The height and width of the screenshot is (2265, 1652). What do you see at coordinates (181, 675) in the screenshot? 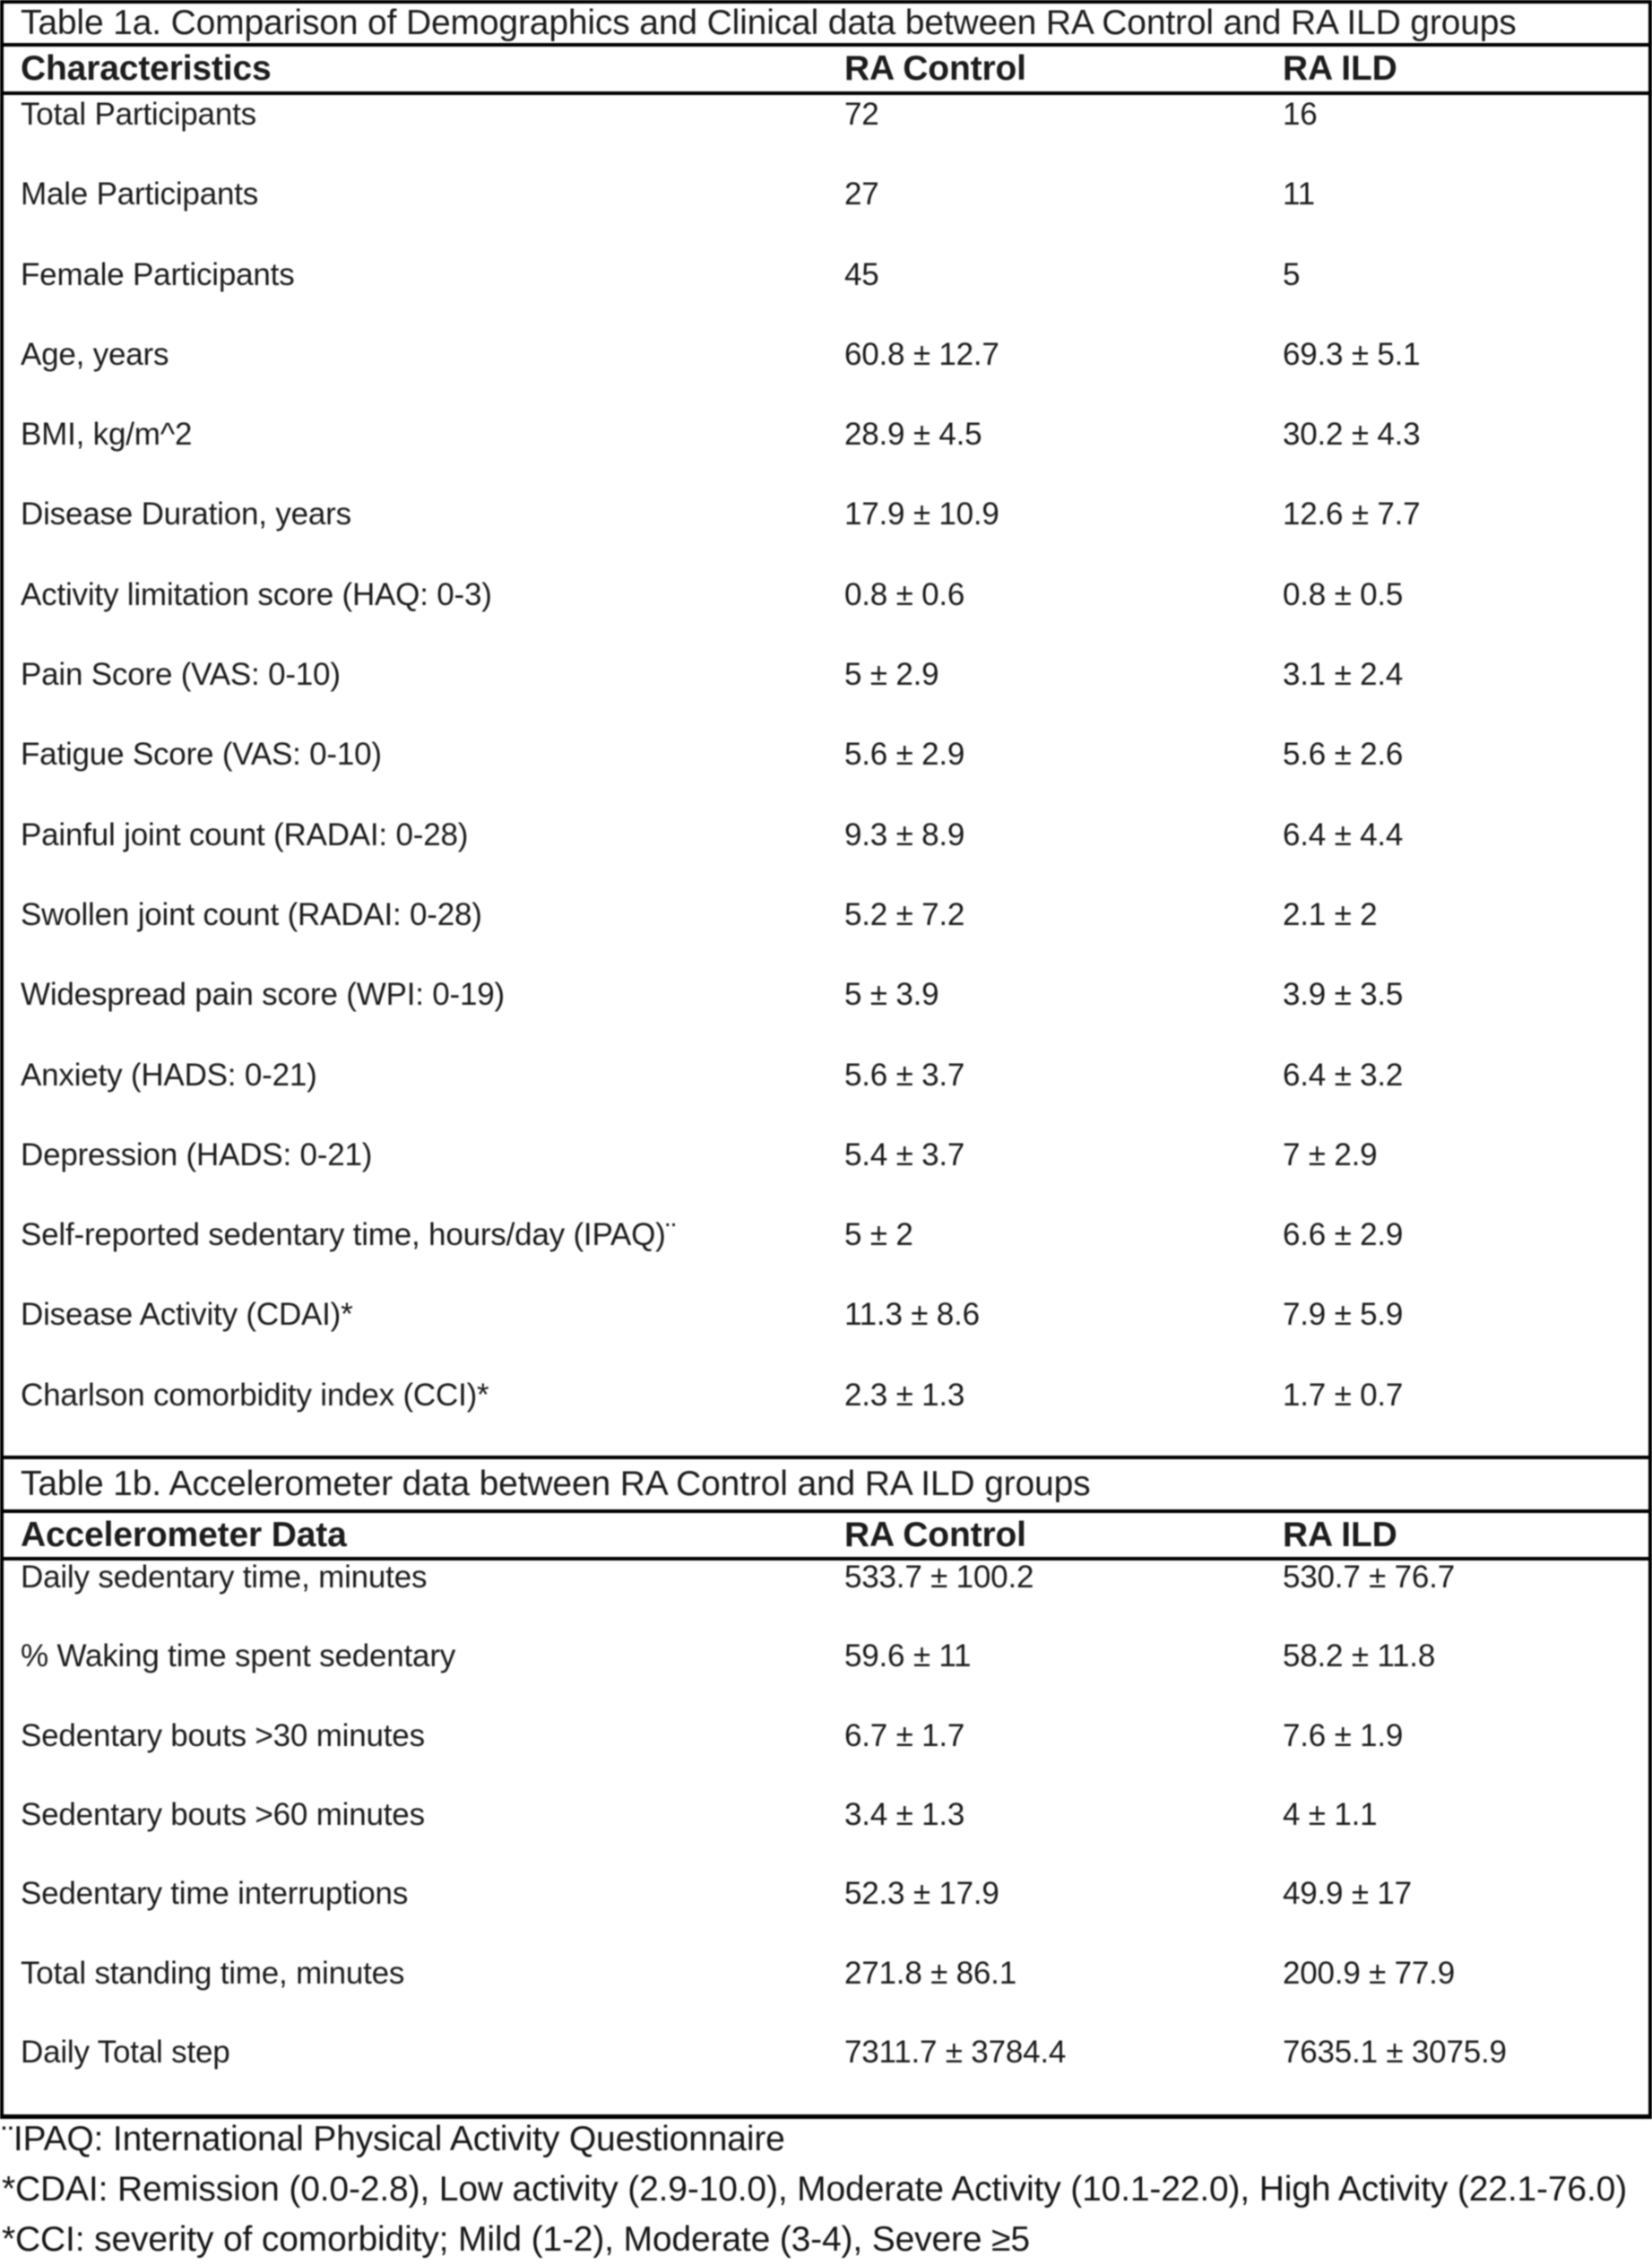
I see `row-label: Pain Score (VAS: 0-10)` at bounding box center [181, 675].